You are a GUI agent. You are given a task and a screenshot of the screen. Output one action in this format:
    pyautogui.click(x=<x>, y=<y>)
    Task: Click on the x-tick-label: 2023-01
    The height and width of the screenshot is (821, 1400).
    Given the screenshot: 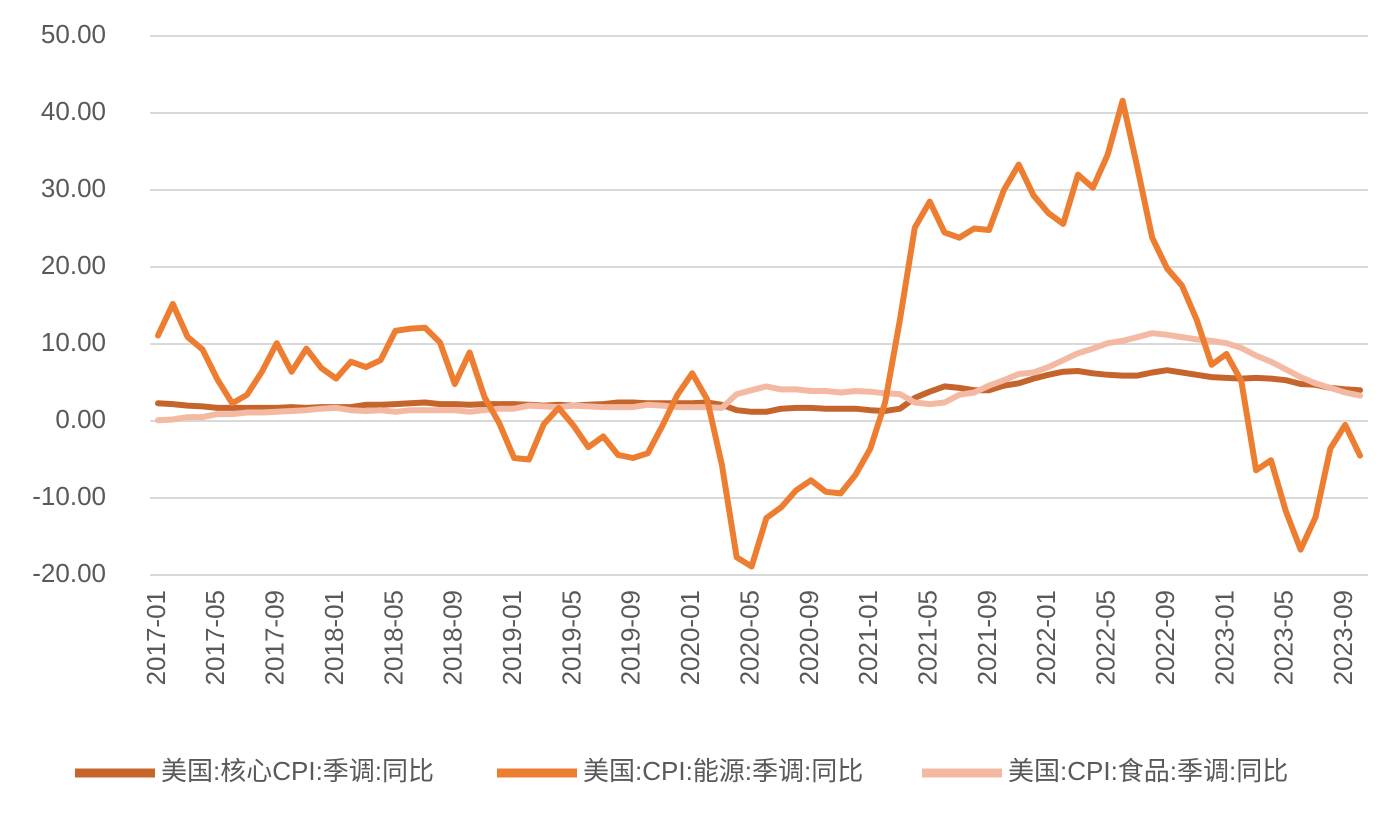 What is the action you would take?
    pyautogui.click(x=1224, y=637)
    